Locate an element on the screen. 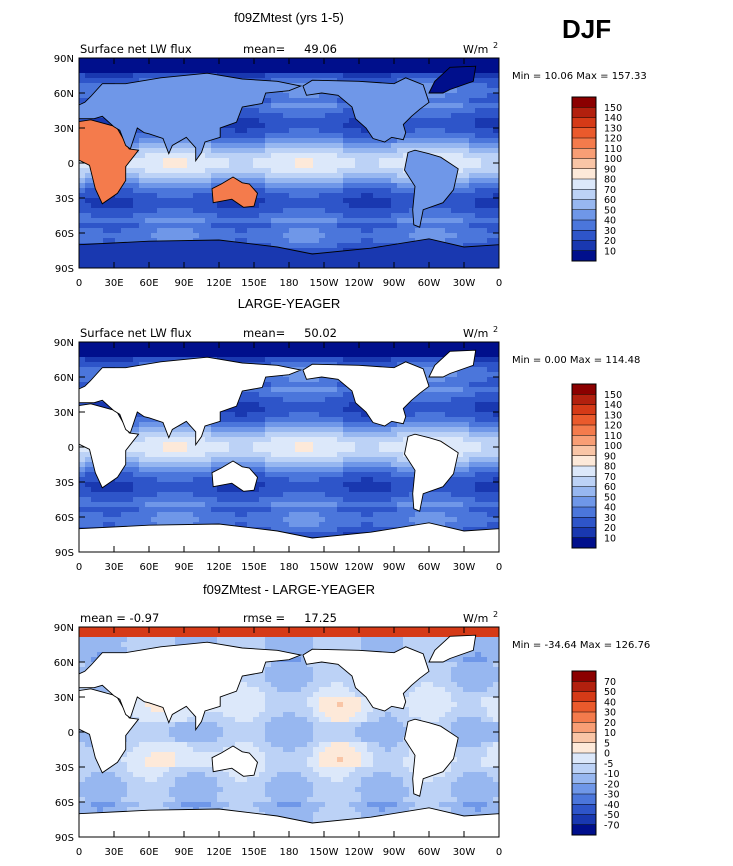 The width and height of the screenshot is (733, 866). colorbar-tick-label: -50 is located at coordinates (612, 815).